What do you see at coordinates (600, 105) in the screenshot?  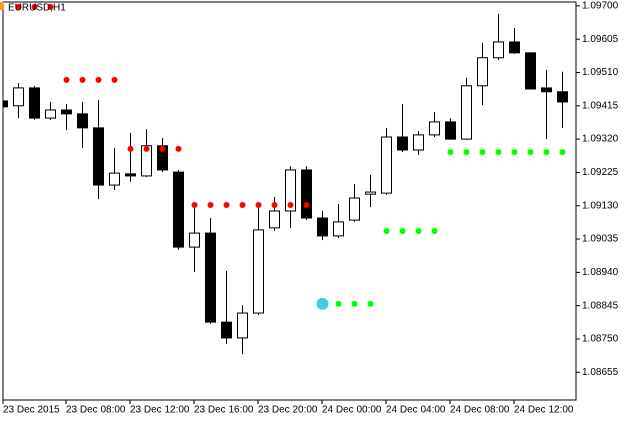 I see `y-tick-label: 1.09415` at bounding box center [600, 105].